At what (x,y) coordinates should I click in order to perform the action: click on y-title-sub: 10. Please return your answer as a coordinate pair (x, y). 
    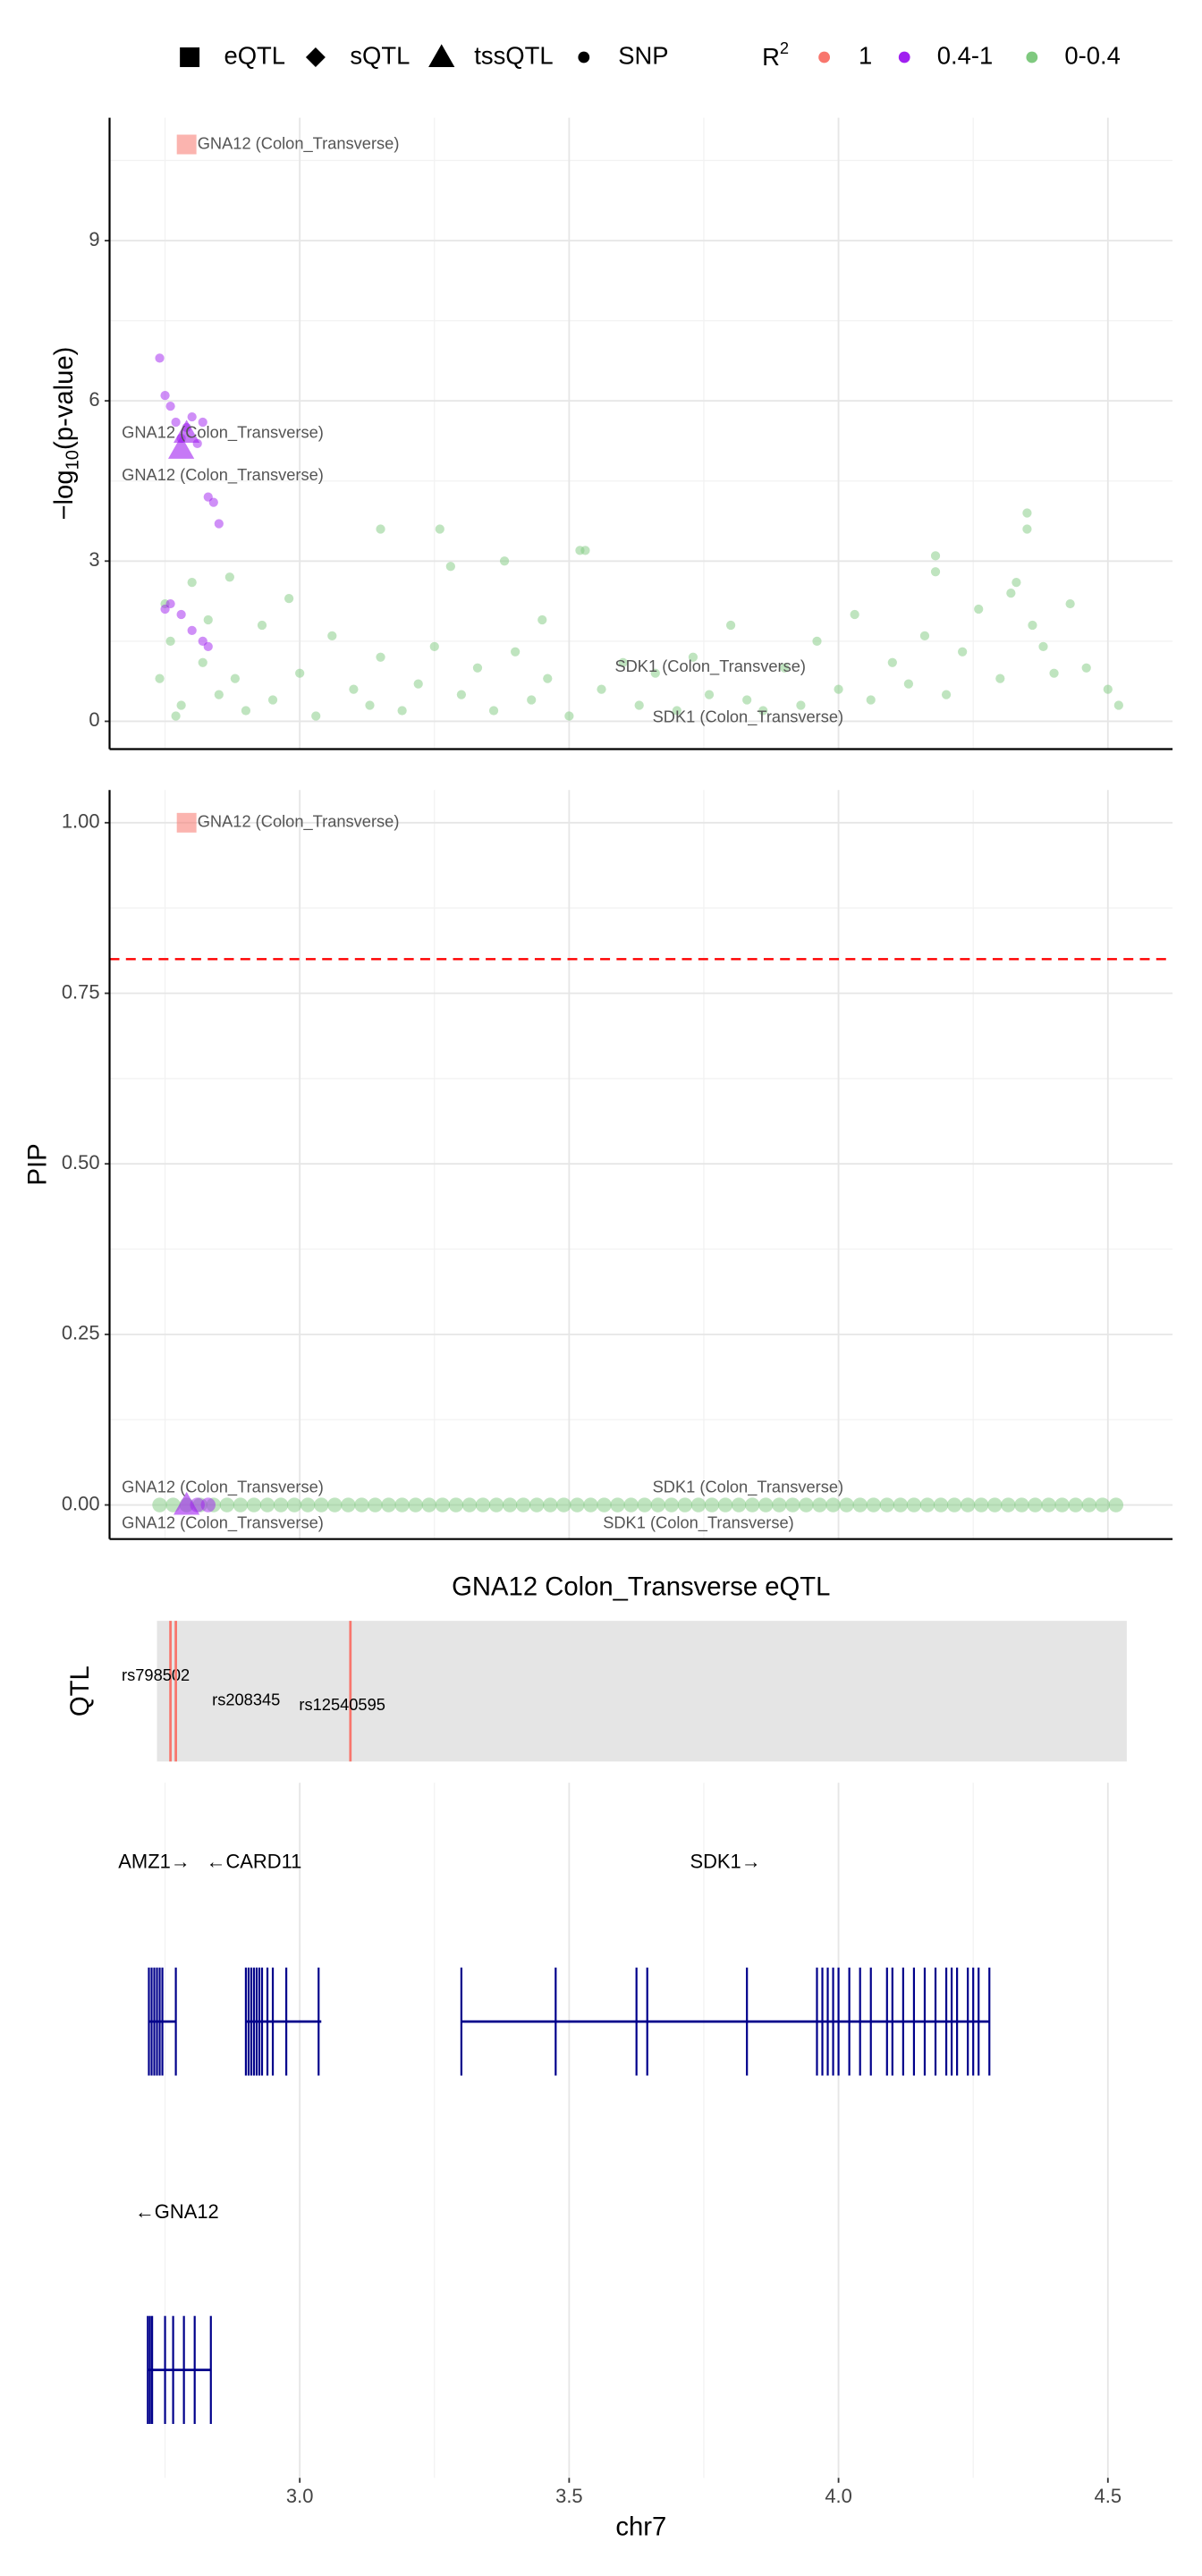
    Looking at the image, I should click on (73, 460).